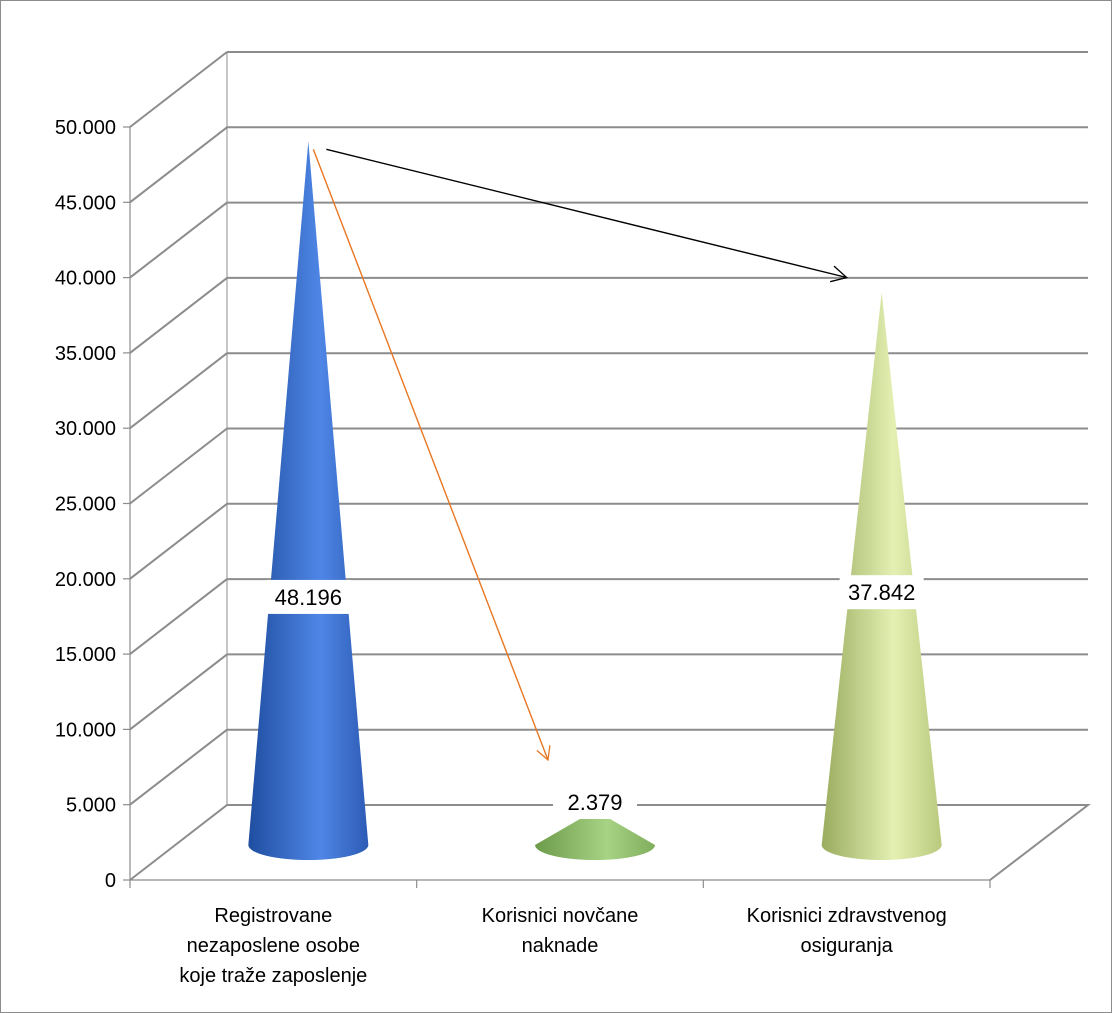 This screenshot has width=1112, height=1013. I want to click on x-category-label-line: koje traže zaposlenje, so click(273, 976).